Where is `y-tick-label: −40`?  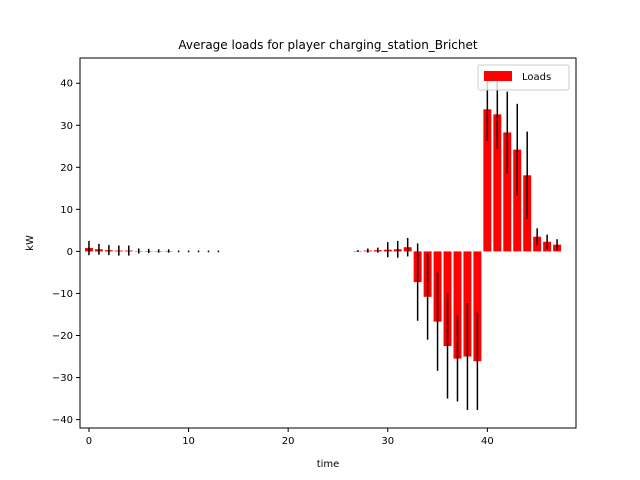 y-tick-label: −40 is located at coordinates (62, 420).